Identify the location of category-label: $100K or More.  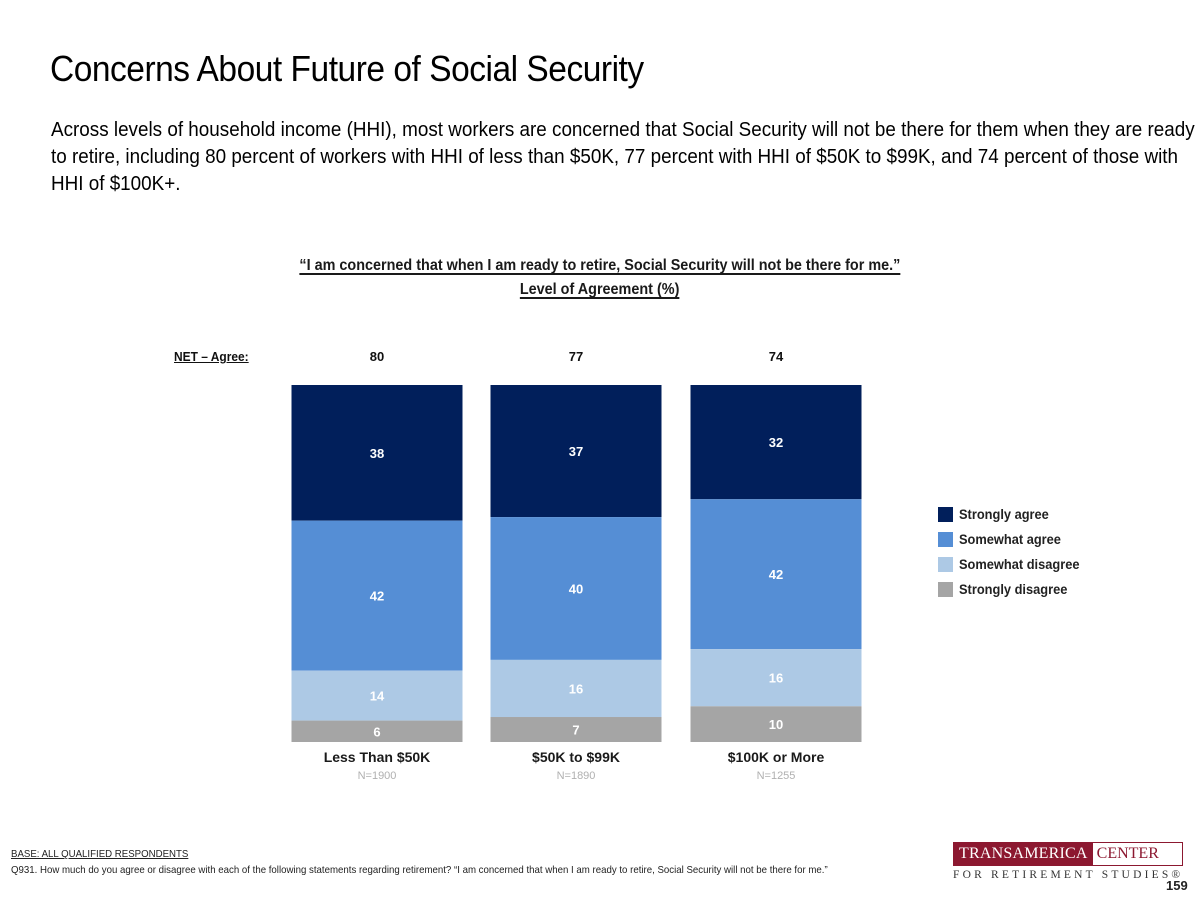
(776, 757).